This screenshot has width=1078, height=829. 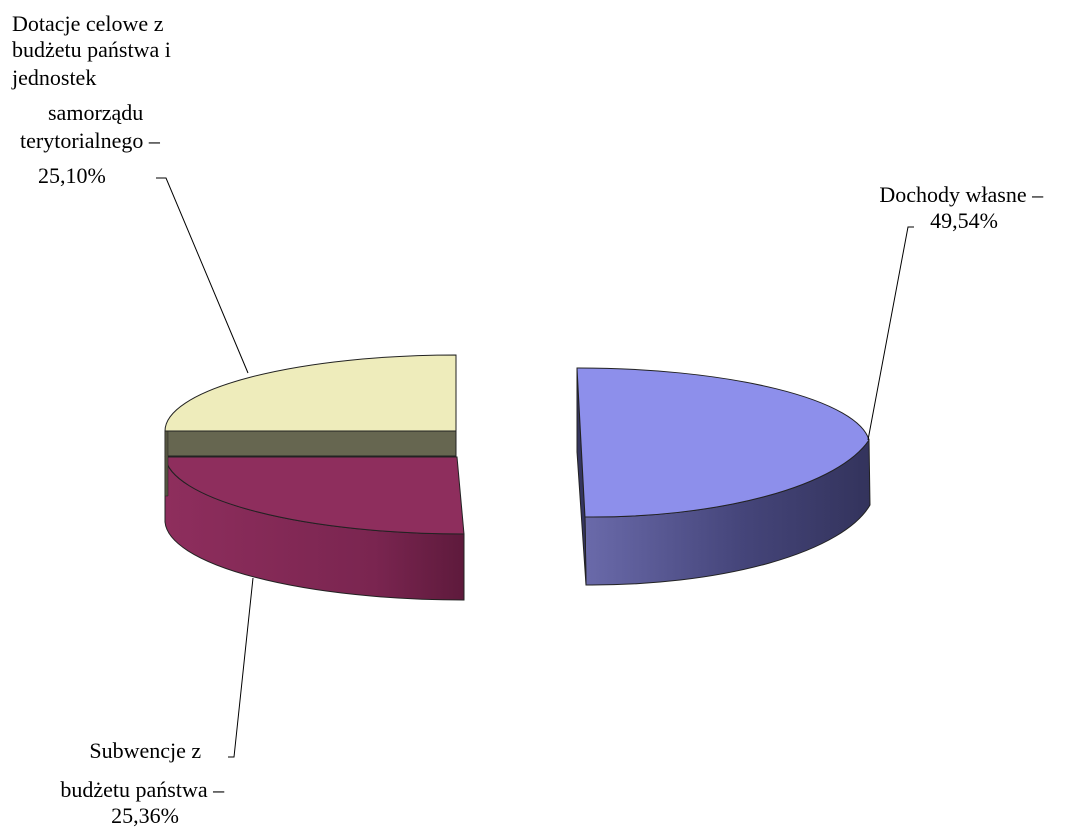 I want to click on label-subwencje: Subwencje z budżetu państwa – 25,36%, so click(x=144, y=783).